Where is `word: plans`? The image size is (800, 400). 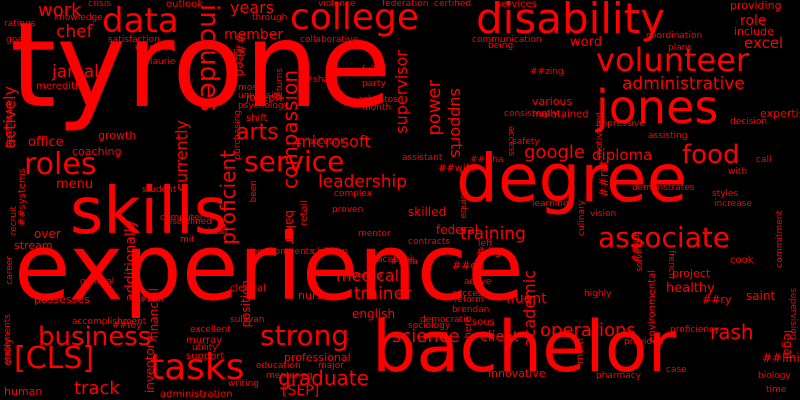
word: plans is located at coordinates (680, 48).